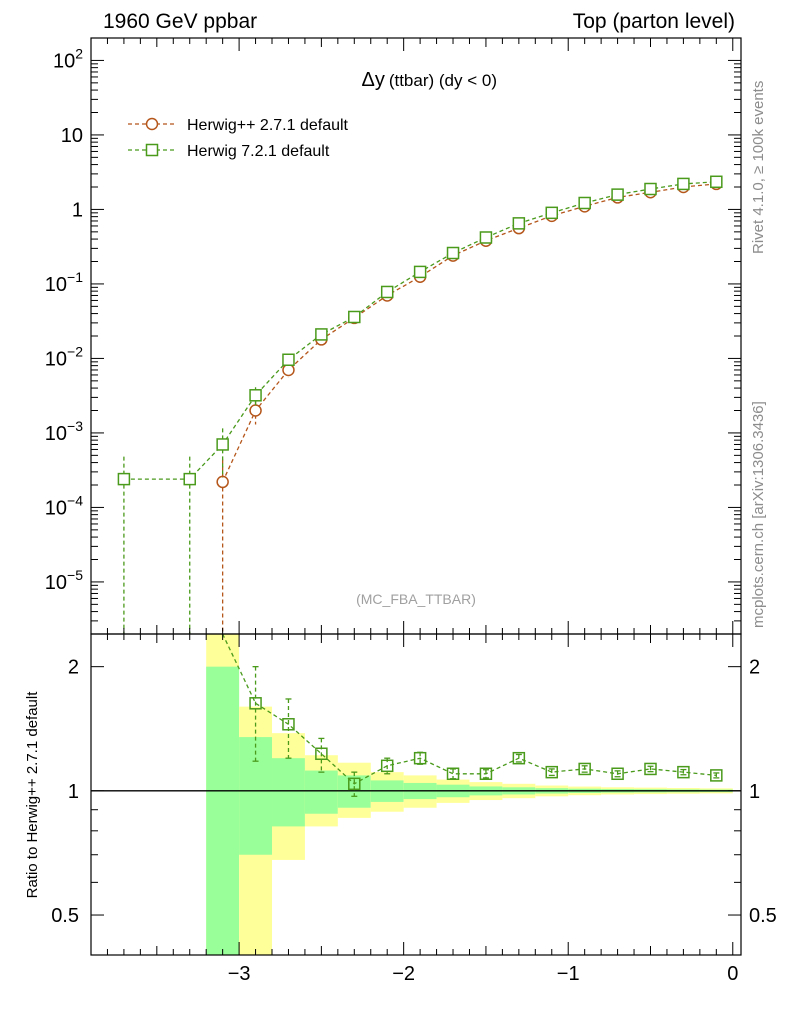  Describe the element at coordinates (65, 916) in the screenshot. I see `ratio-ytick-label-left-0: 0.5` at that location.